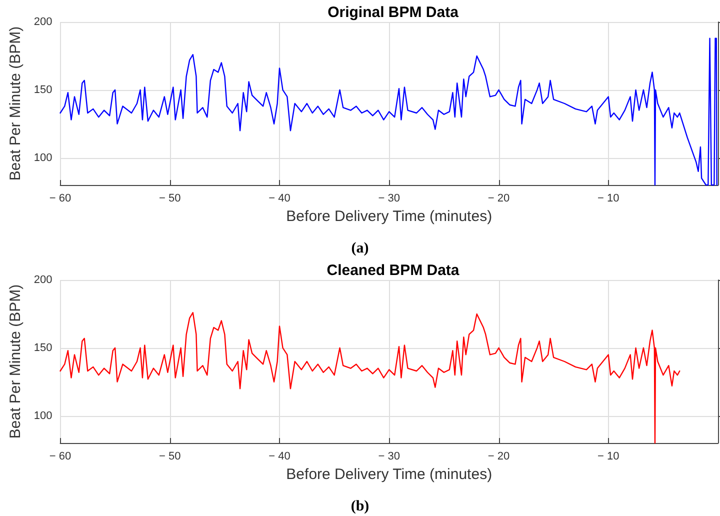 This screenshot has height=516, width=720. Describe the element at coordinates (394, 12) in the screenshot. I see `chart-title: Original BPM Data` at that location.